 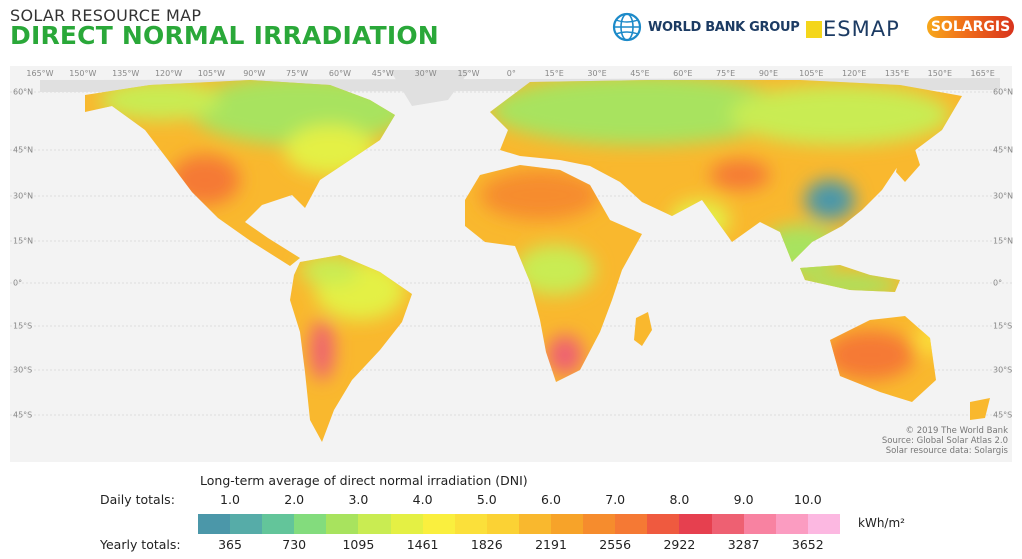 I want to click on yearly-tick-label: 3287, so click(x=743, y=544).